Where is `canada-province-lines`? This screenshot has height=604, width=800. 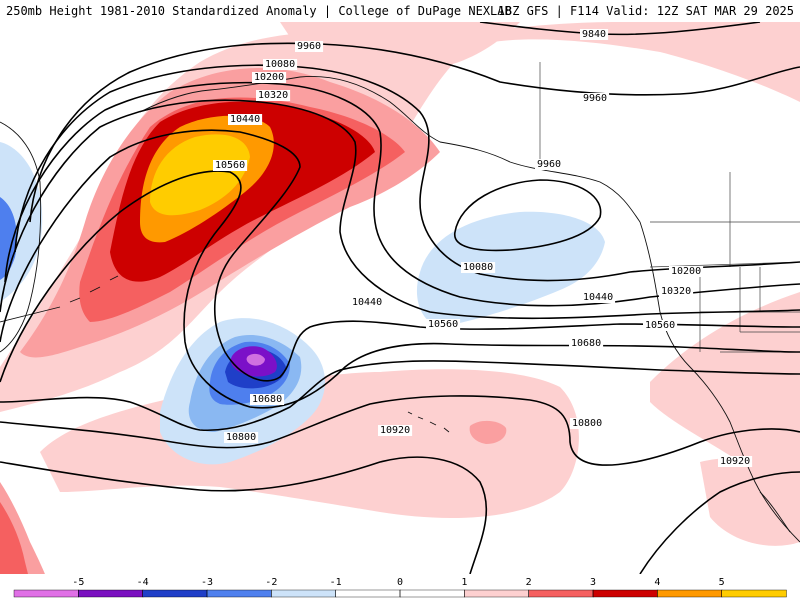 canada-province-lines is located at coordinates (725, 219).